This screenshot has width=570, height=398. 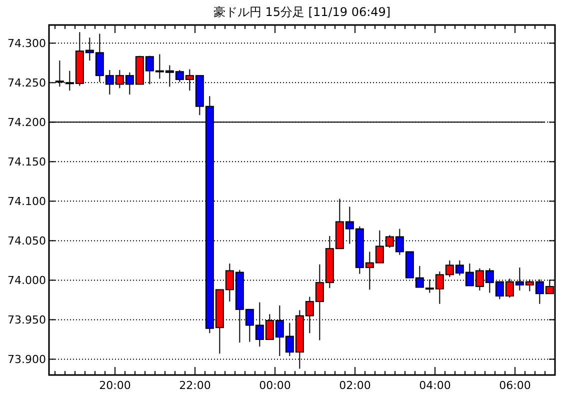 I want to click on x-tick-label: 06:00, so click(x=515, y=385).